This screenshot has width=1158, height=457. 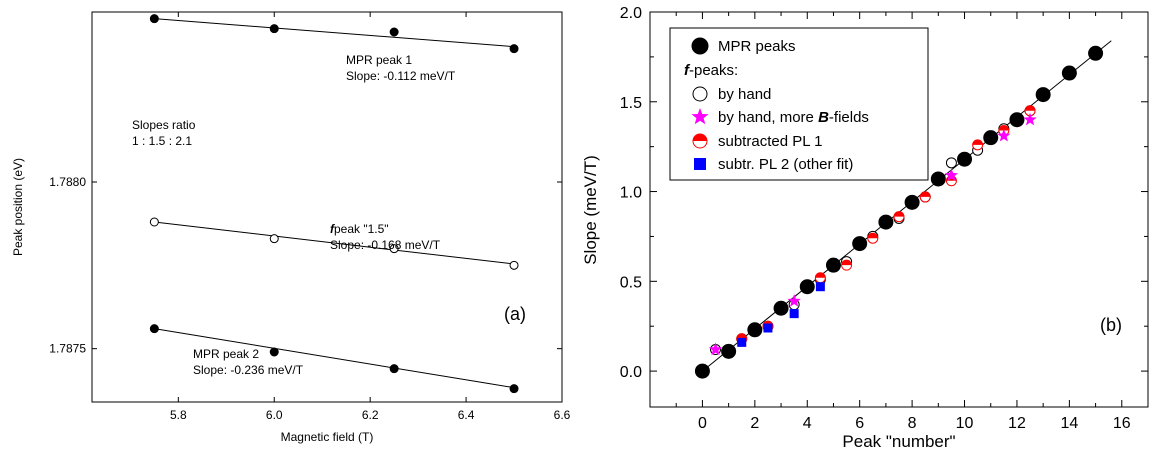 What do you see at coordinates (700, 103) in the screenshot?
I see `legend-markers` at bounding box center [700, 103].